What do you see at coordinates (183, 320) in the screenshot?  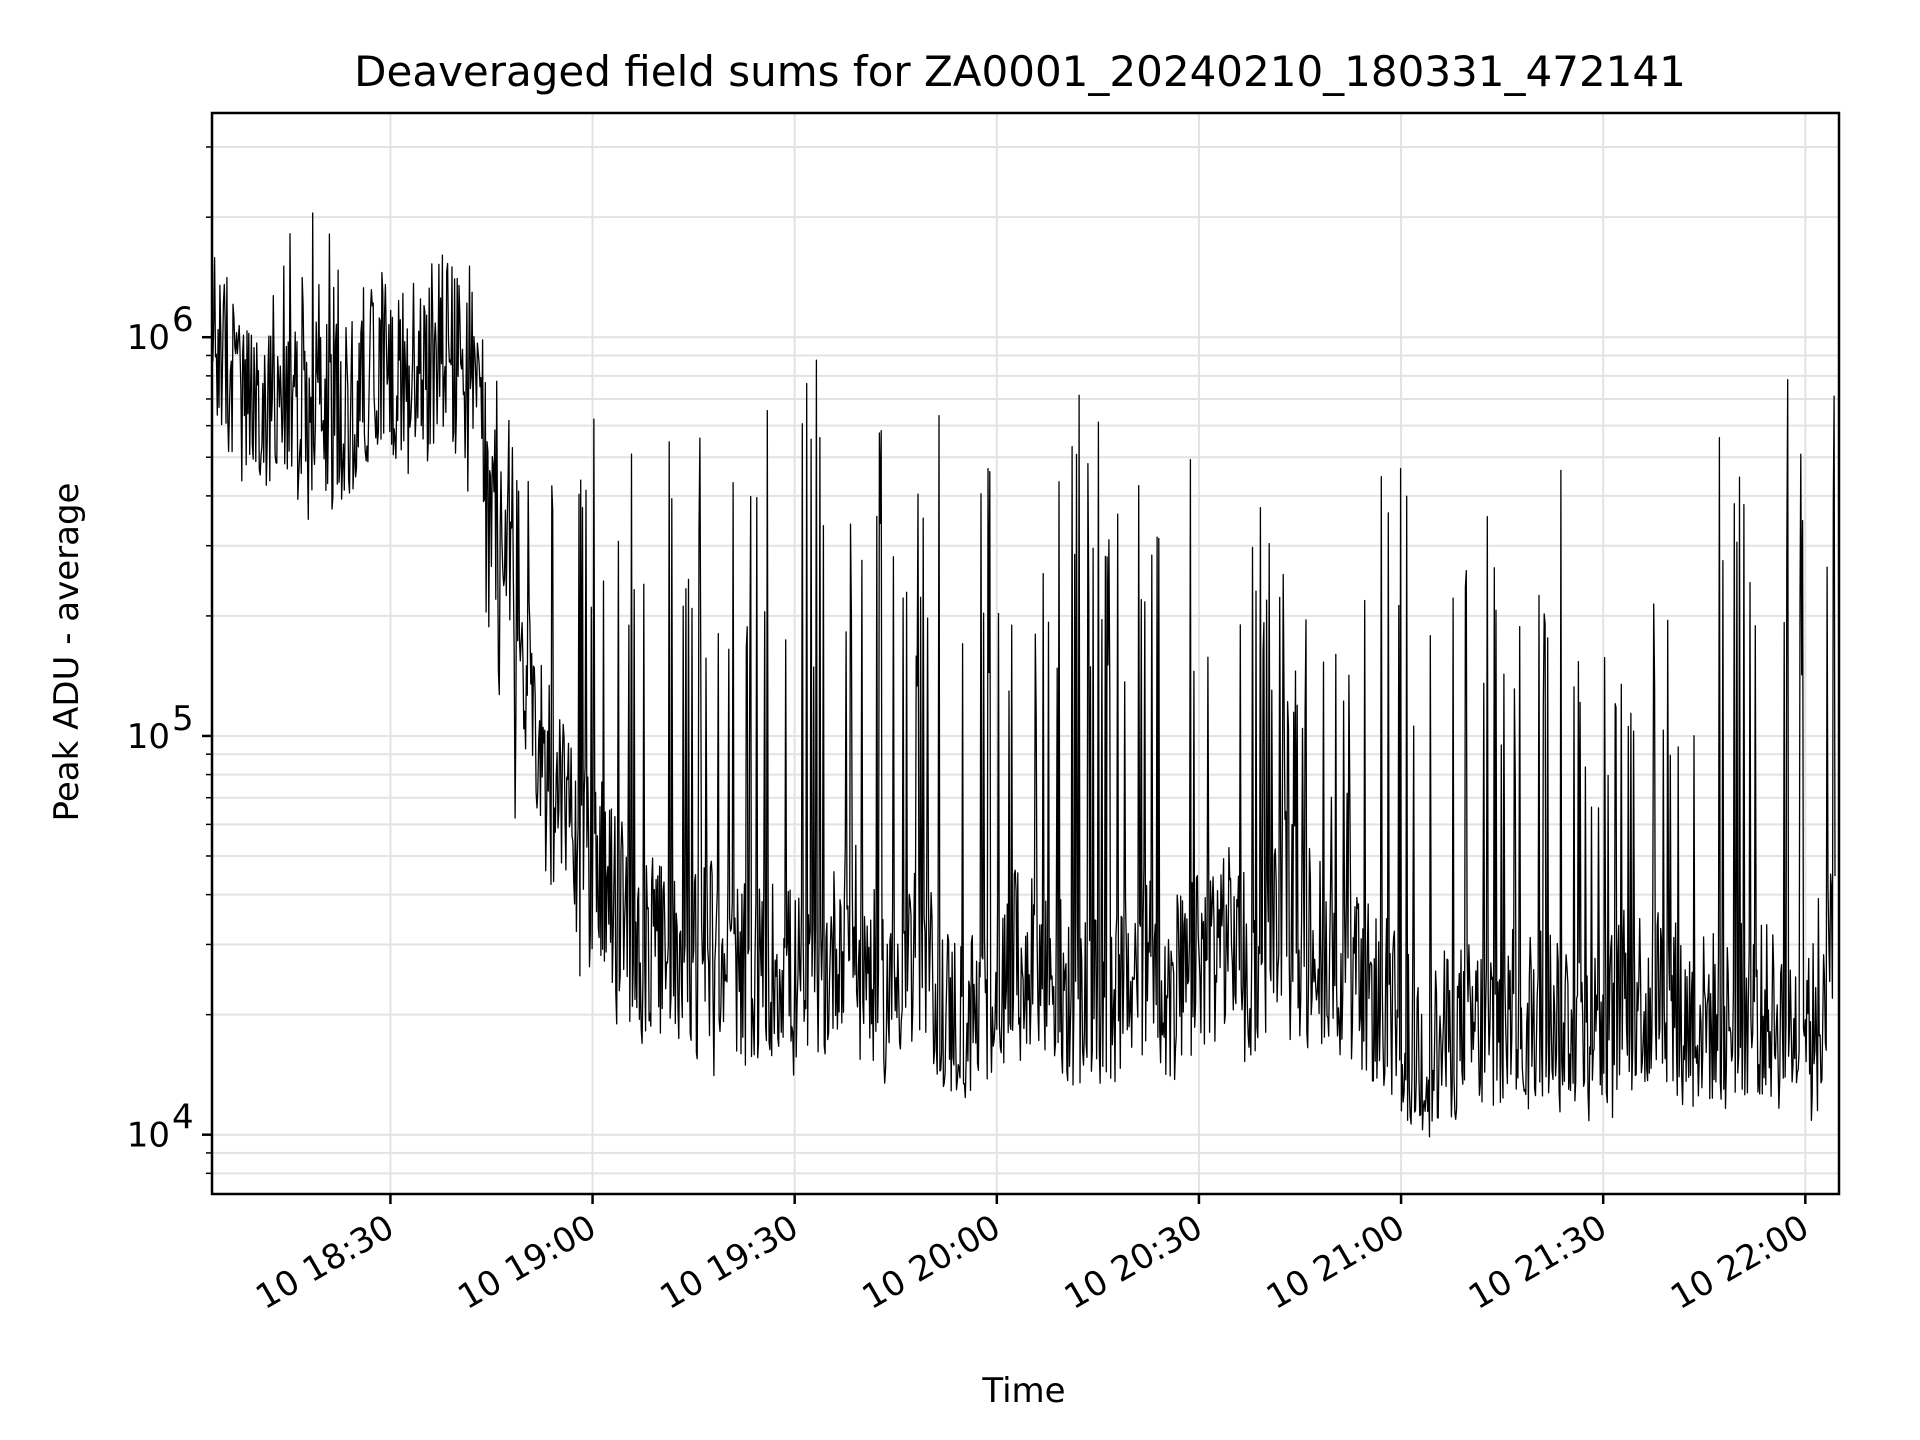 I see `y-tick-exponent: 6` at bounding box center [183, 320].